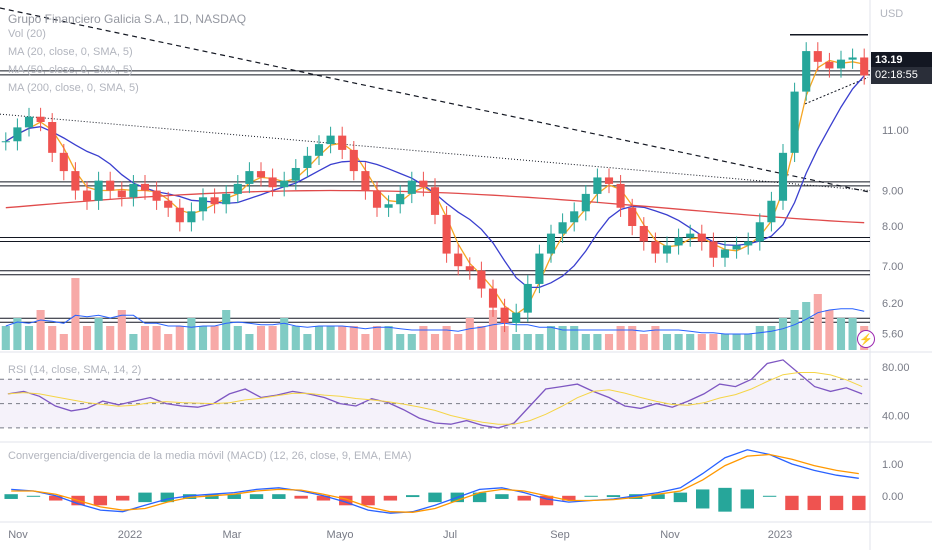 The width and height of the screenshot is (932, 550). I want to click on volume-legend: Vol (20), so click(27, 34).